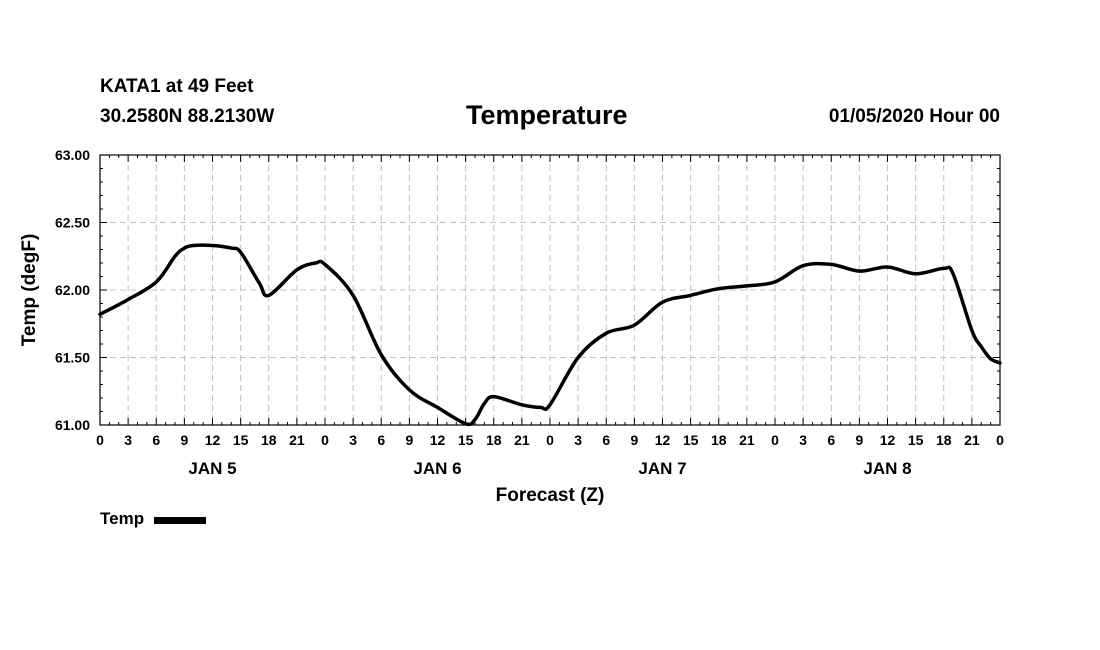  I want to click on coordinates-label: 30.2580N 88.2130W, so click(187, 116).